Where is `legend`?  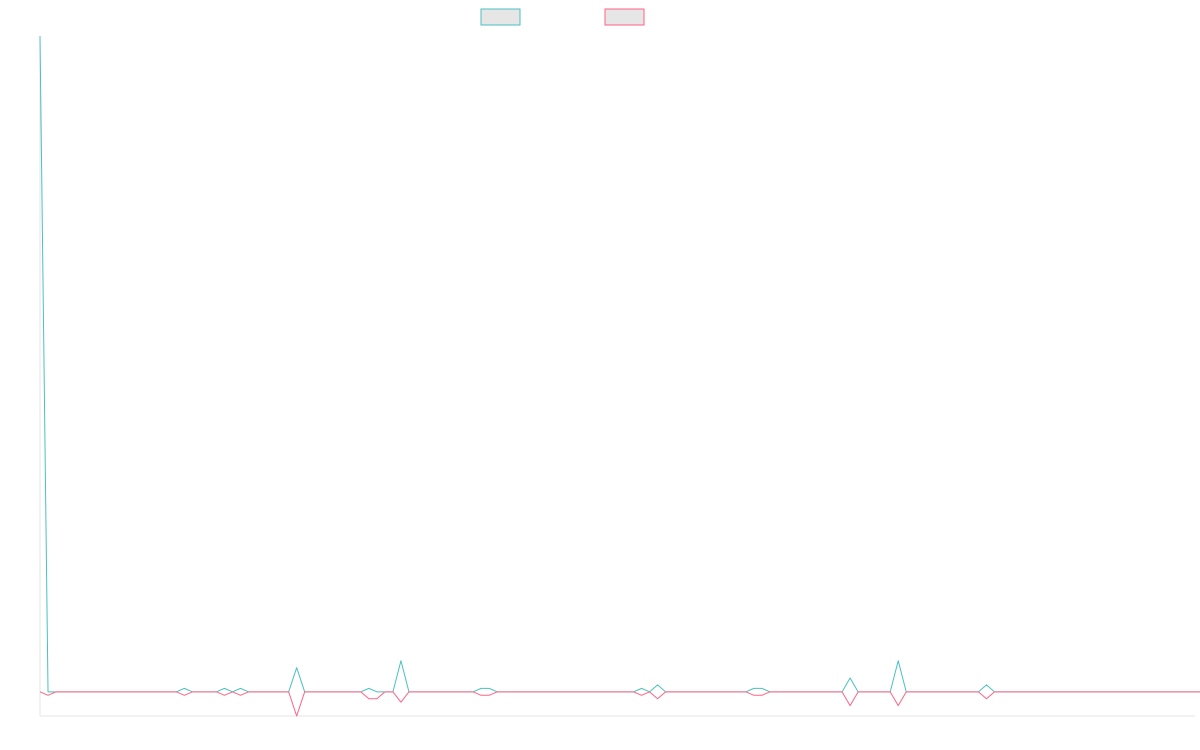 legend is located at coordinates (562, 17).